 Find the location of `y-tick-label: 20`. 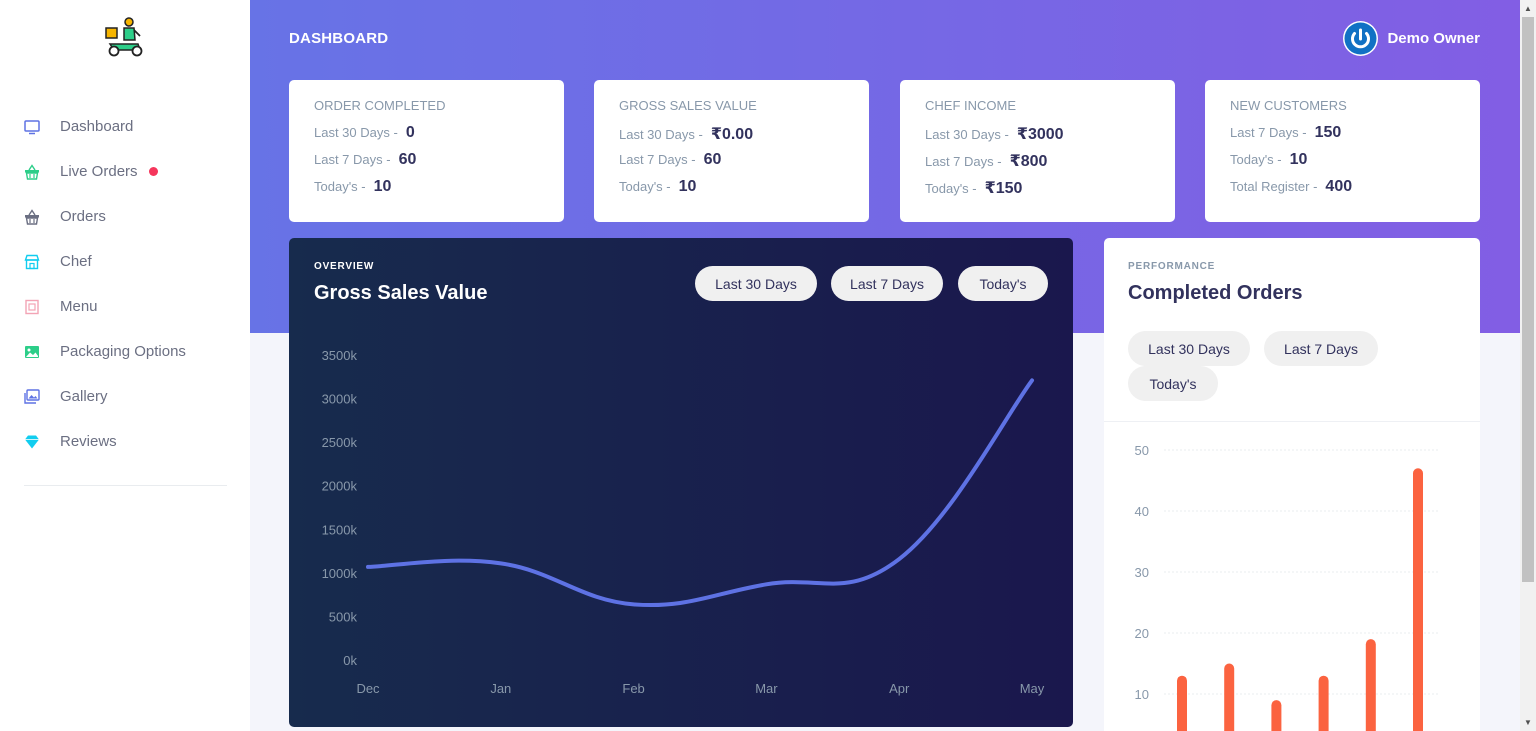

y-tick-label: 20 is located at coordinates (1142, 633).